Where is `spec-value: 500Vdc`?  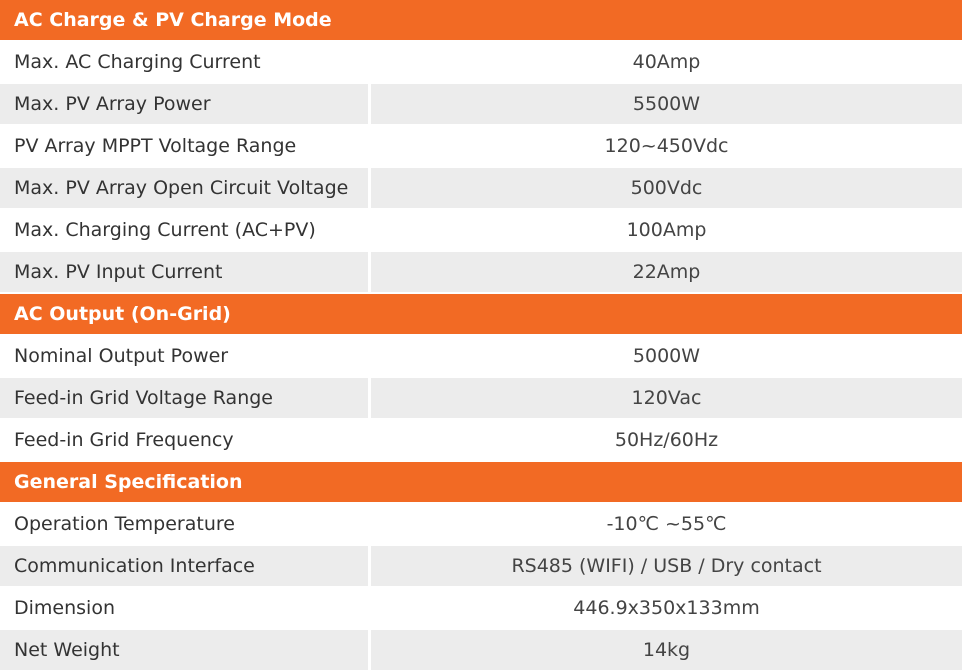
spec-value: 500Vdc is located at coordinates (666, 188).